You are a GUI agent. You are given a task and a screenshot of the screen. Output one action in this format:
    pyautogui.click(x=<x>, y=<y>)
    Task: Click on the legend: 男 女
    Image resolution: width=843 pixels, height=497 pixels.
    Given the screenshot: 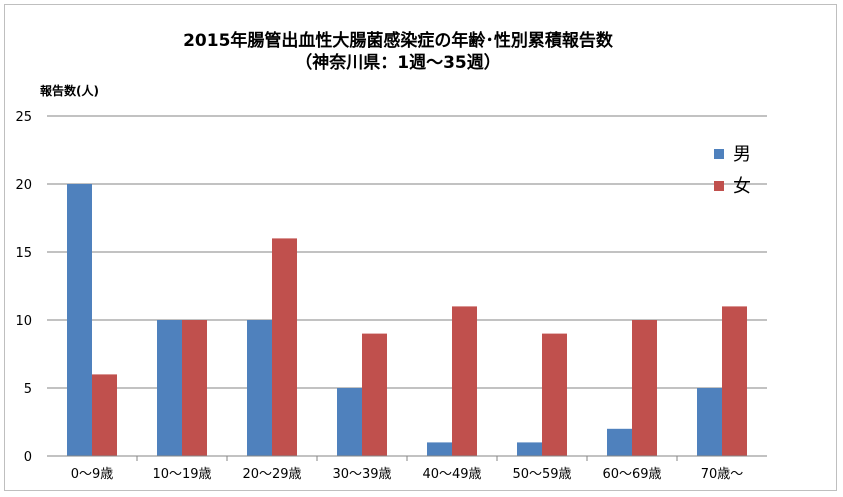 What is the action you would take?
    pyautogui.click(x=732, y=170)
    